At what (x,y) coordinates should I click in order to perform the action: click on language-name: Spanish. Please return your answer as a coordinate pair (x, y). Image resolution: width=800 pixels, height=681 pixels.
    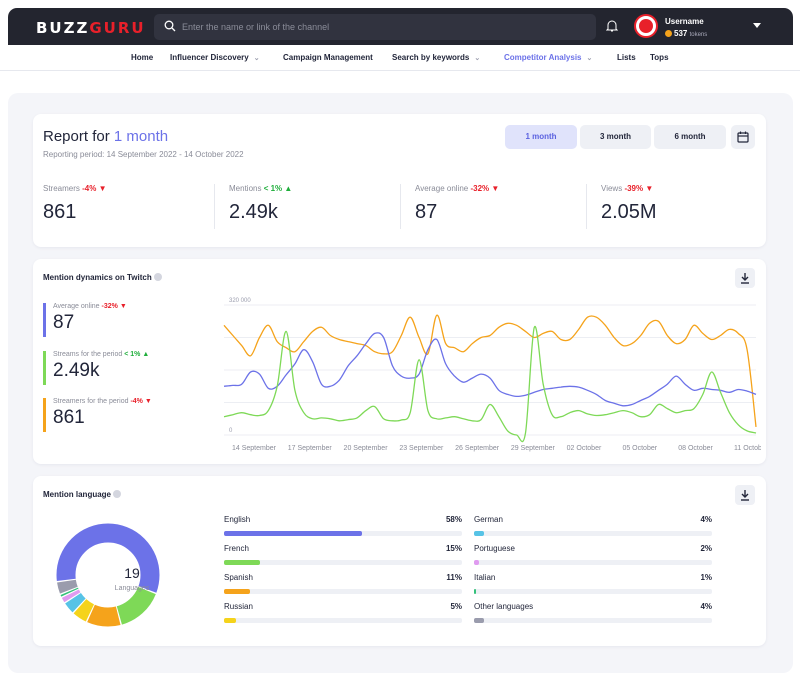
    Looking at the image, I should click on (238, 577).